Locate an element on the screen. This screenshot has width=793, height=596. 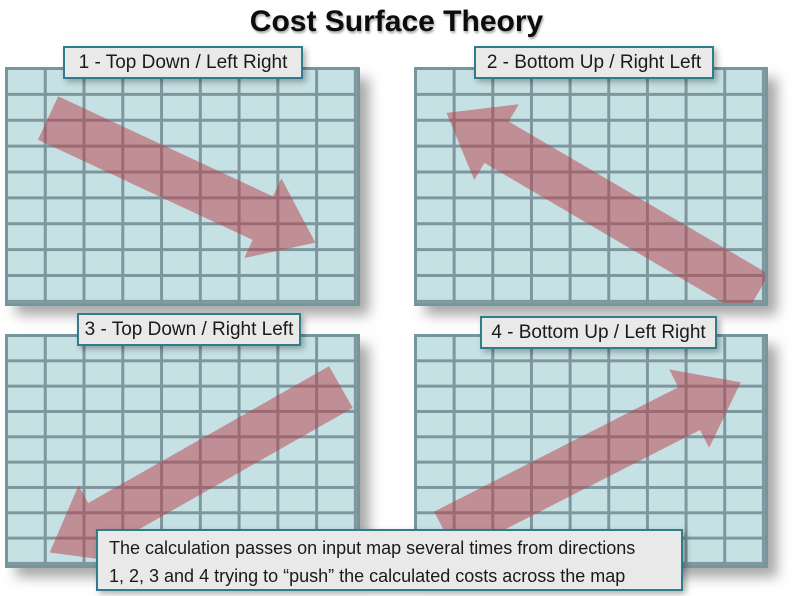
panel-label-1: 1 - Top Down / Left Right is located at coordinates (183, 62).